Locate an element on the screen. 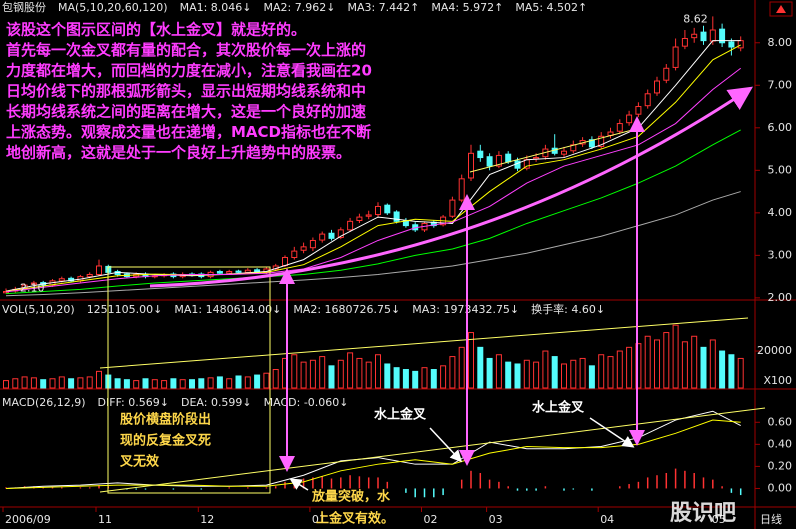 This screenshot has height=529, width=796. note-line: 长期均线系统之间的距离在增大，这是一个良好的加速 is located at coordinates (186, 112).